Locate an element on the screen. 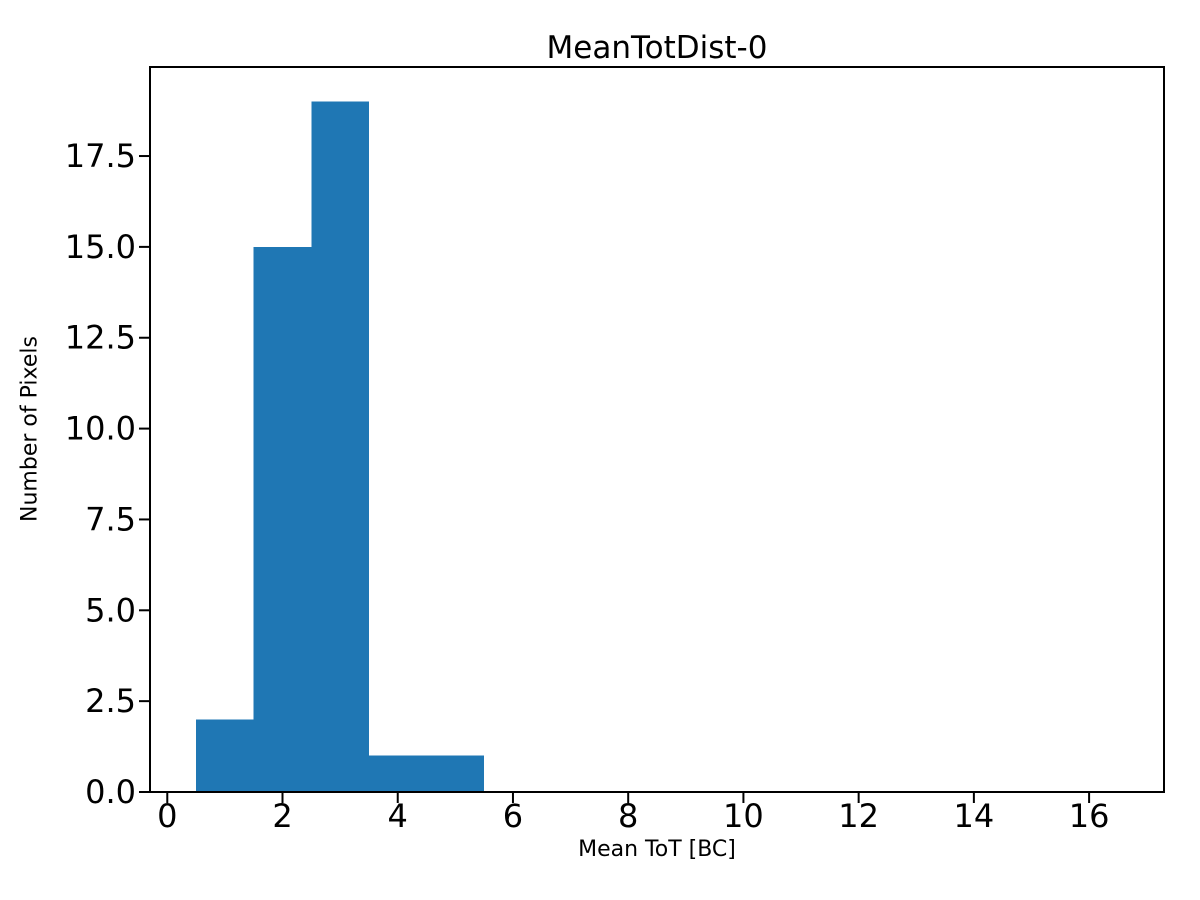 The width and height of the screenshot is (1200, 900). y-tick-label: 10.0 is located at coordinates (100, 429).